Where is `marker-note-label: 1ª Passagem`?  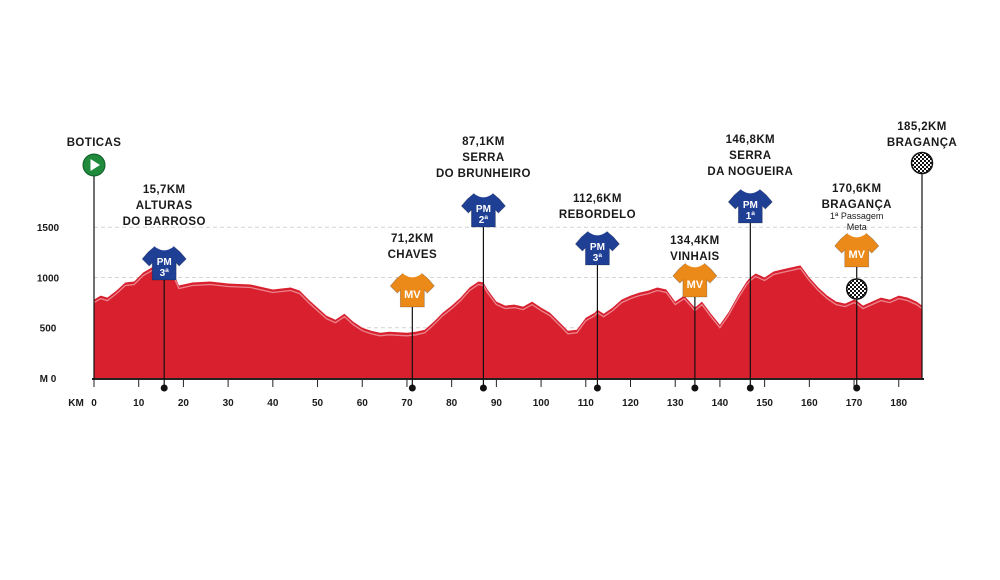 marker-note-label: 1ª Passagem is located at coordinates (856, 216).